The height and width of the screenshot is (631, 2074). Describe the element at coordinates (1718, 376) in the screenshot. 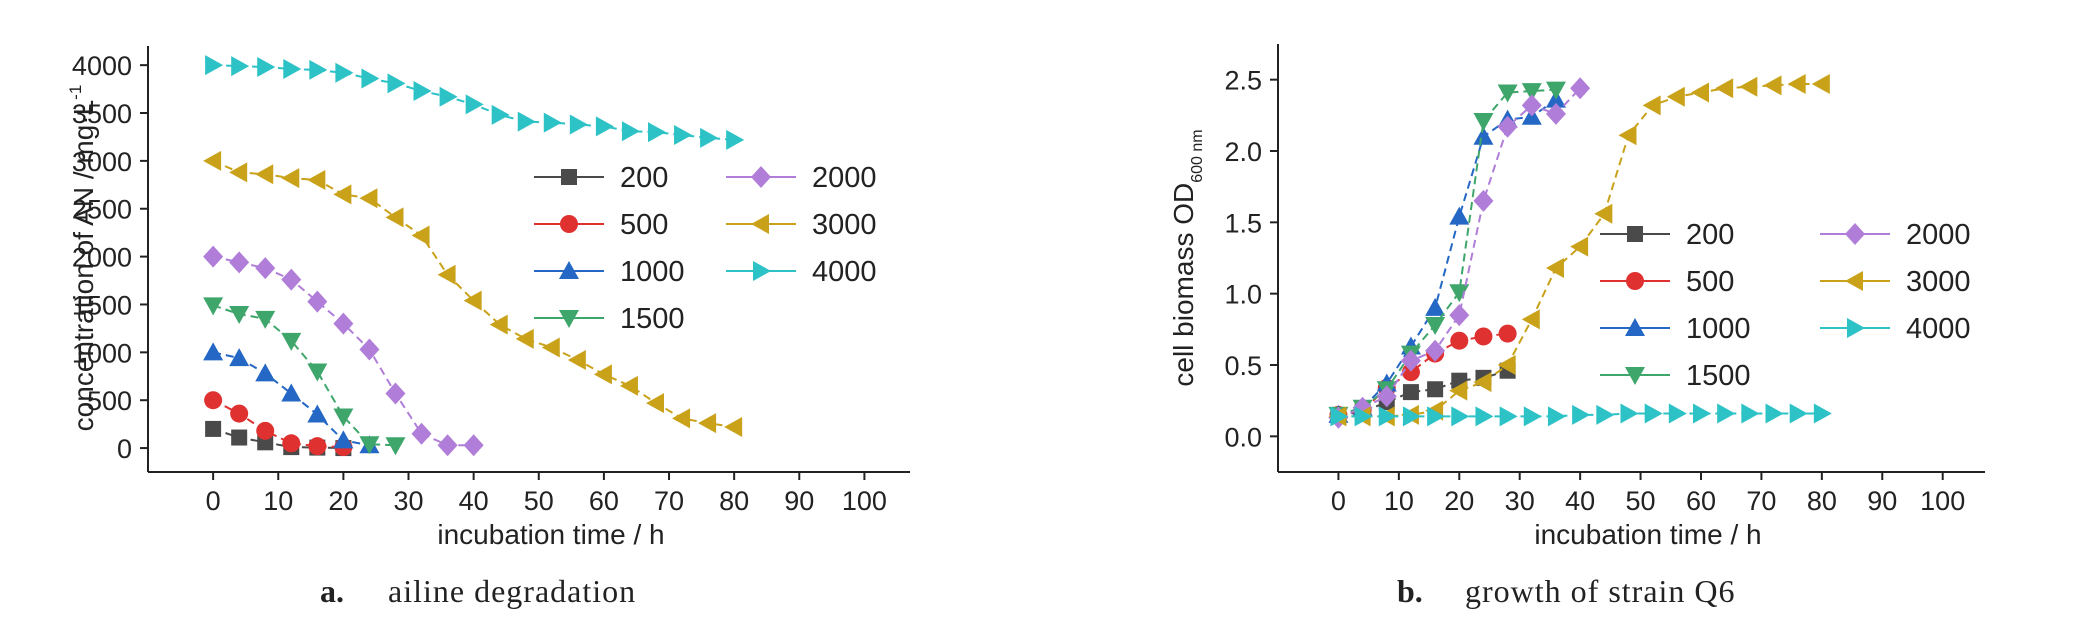

I see `panel-b-legend-label: 1500` at that location.